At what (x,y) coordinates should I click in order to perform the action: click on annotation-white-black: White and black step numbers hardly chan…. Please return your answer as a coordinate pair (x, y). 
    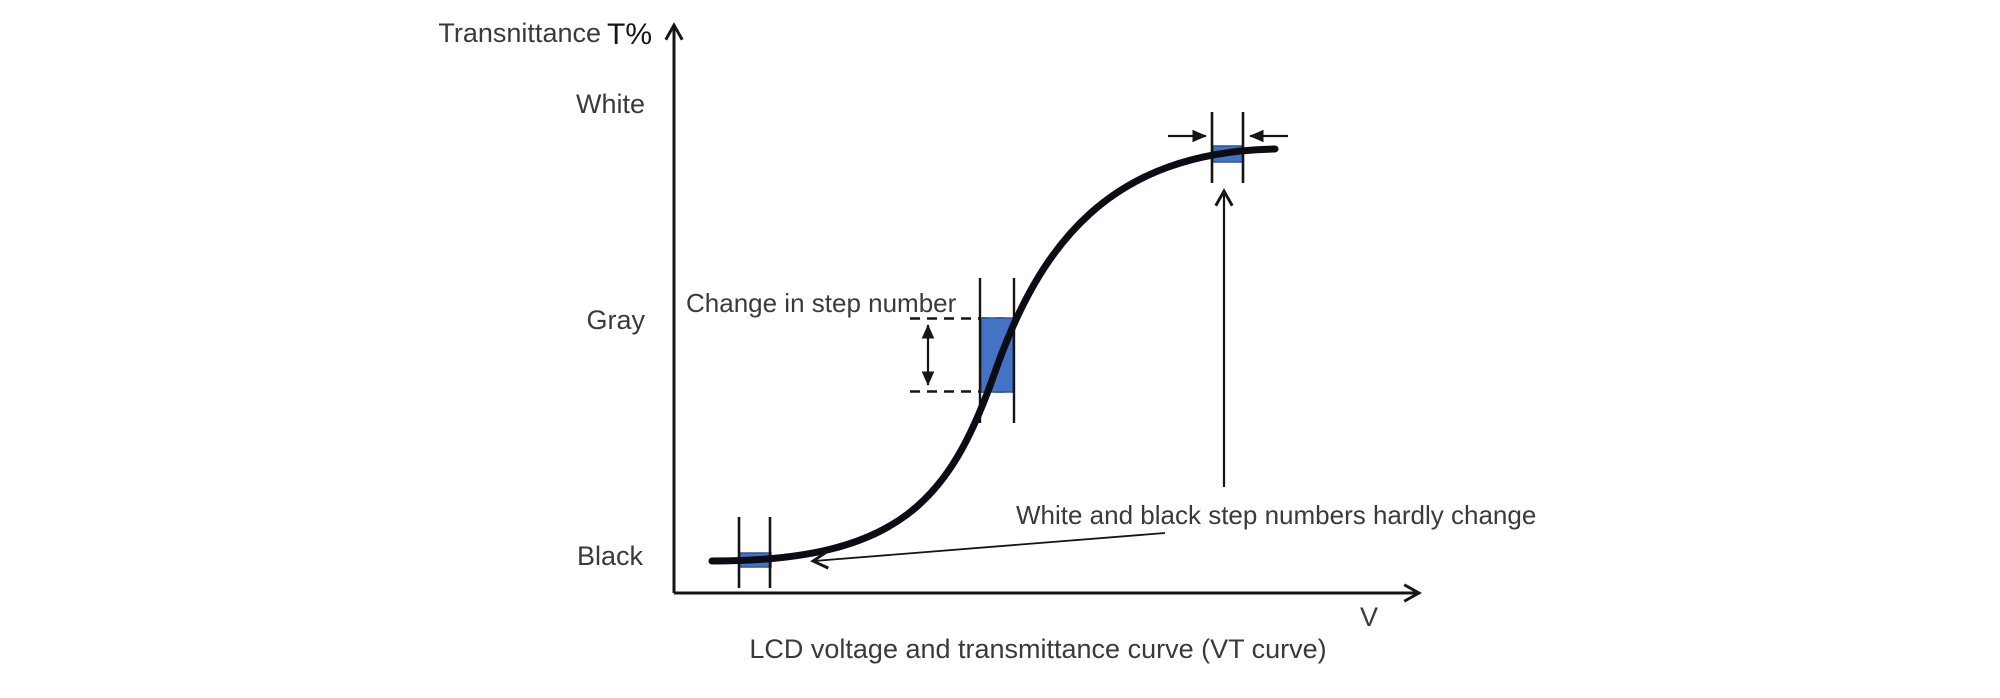
    Looking at the image, I should click on (1276, 515).